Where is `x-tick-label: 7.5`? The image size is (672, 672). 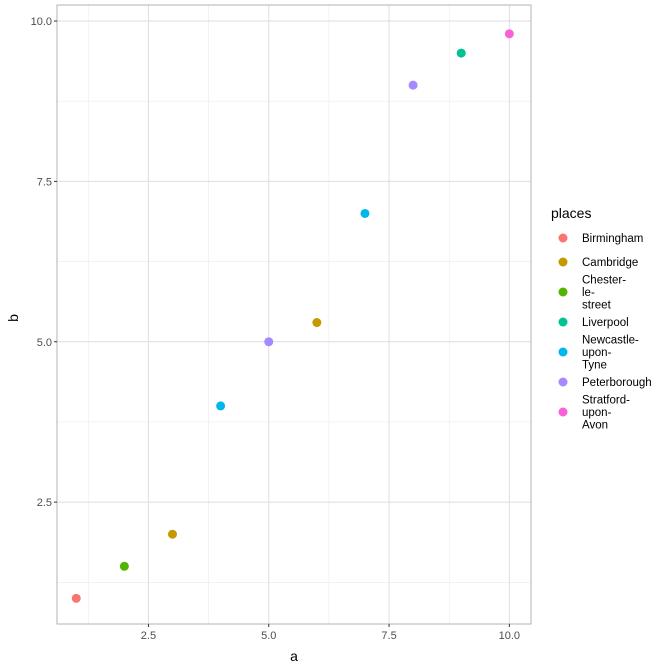 x-tick-label: 7.5 is located at coordinates (388, 636).